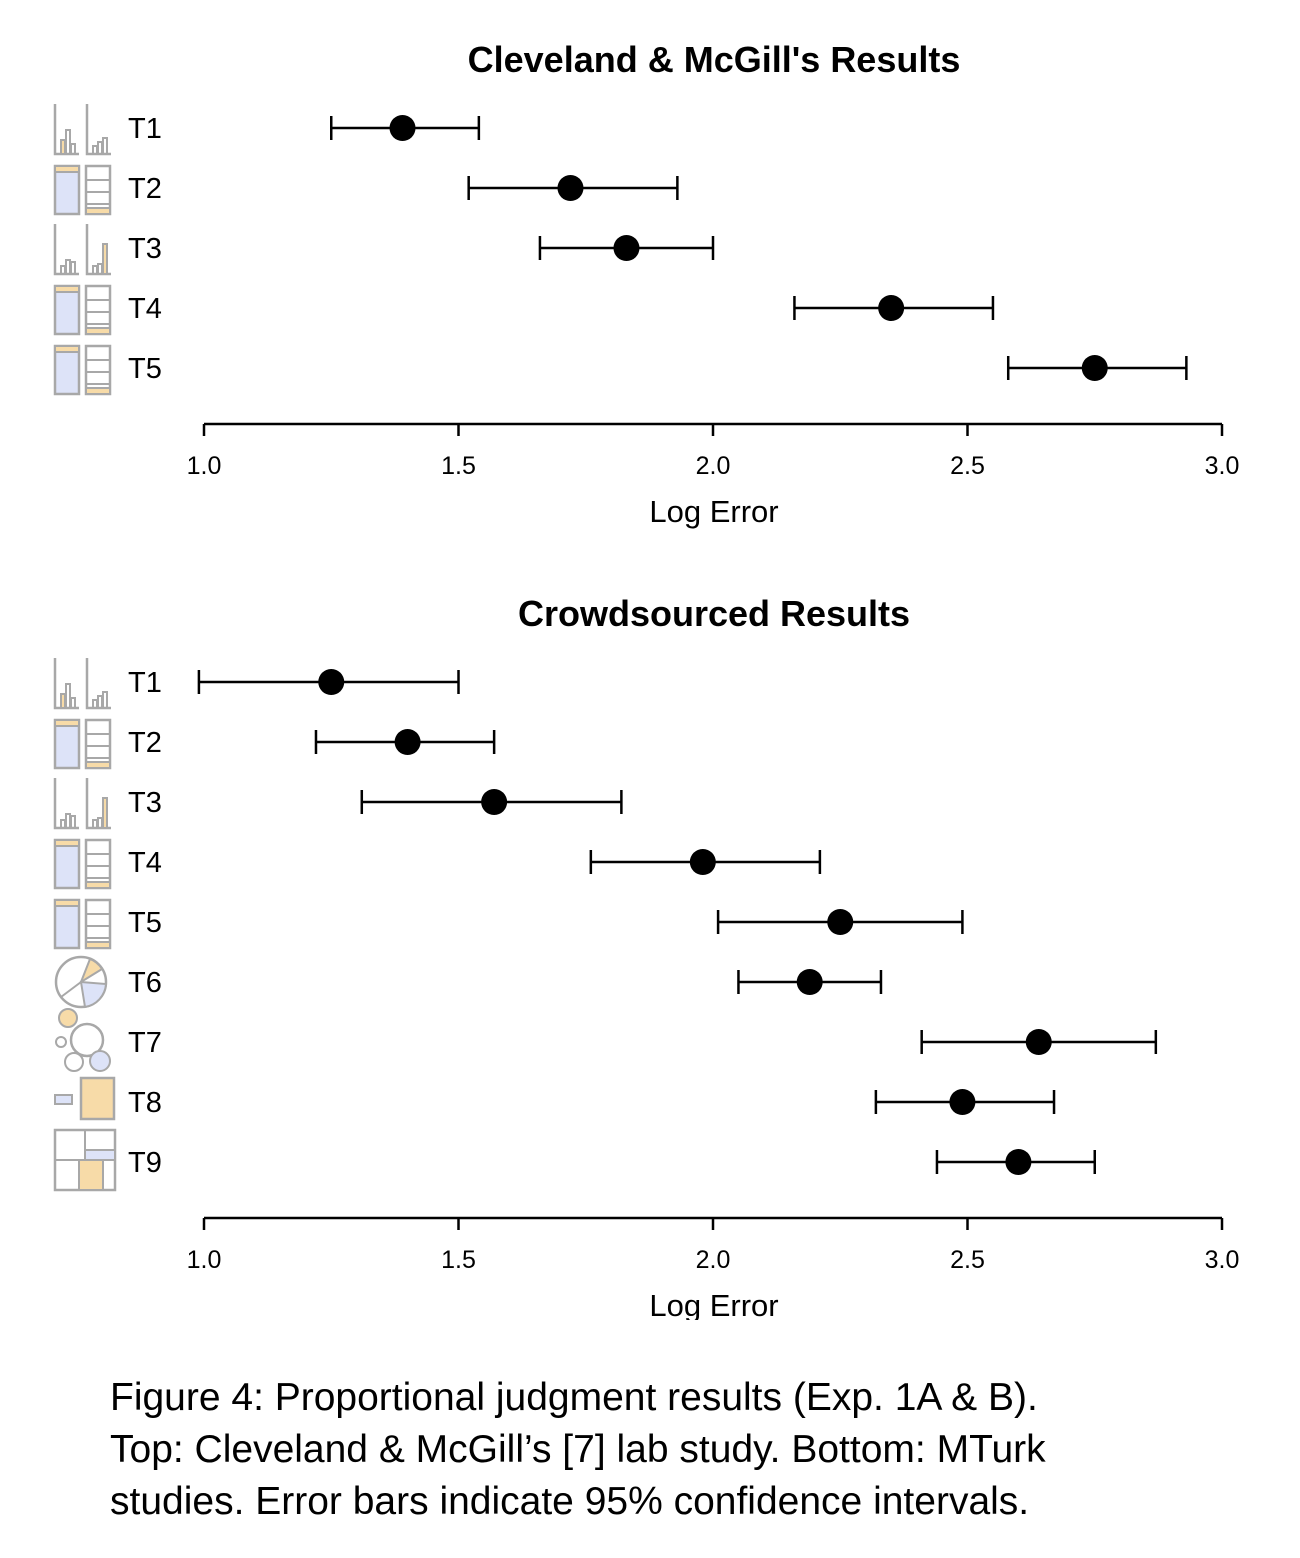 The image size is (1300, 1558). Describe the element at coordinates (145, 1103) in the screenshot. I see `row-label: T8` at that location.